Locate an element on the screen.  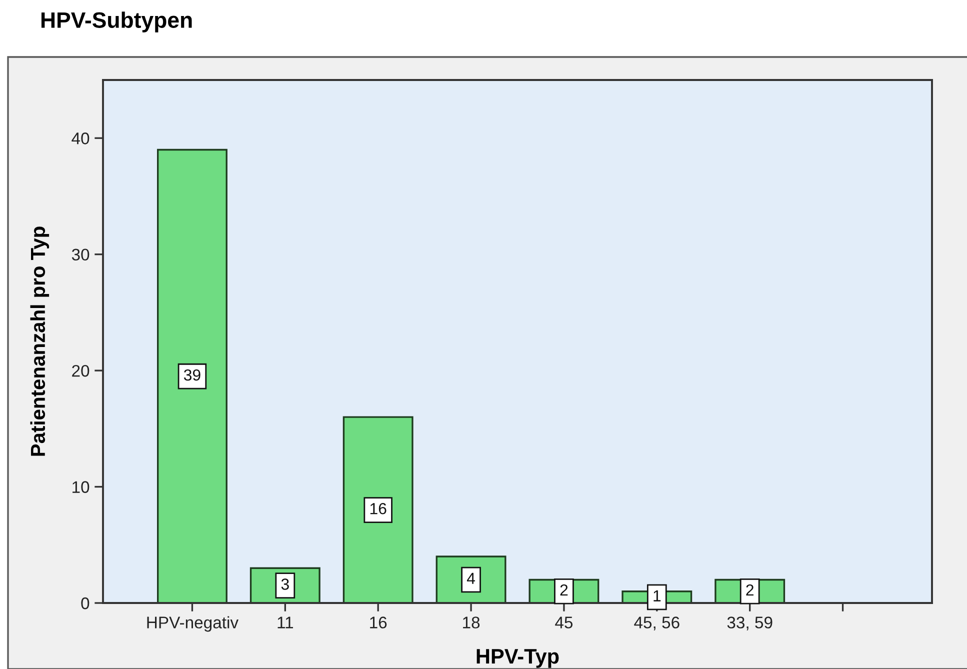
data-label: 1 is located at coordinates (657, 596).